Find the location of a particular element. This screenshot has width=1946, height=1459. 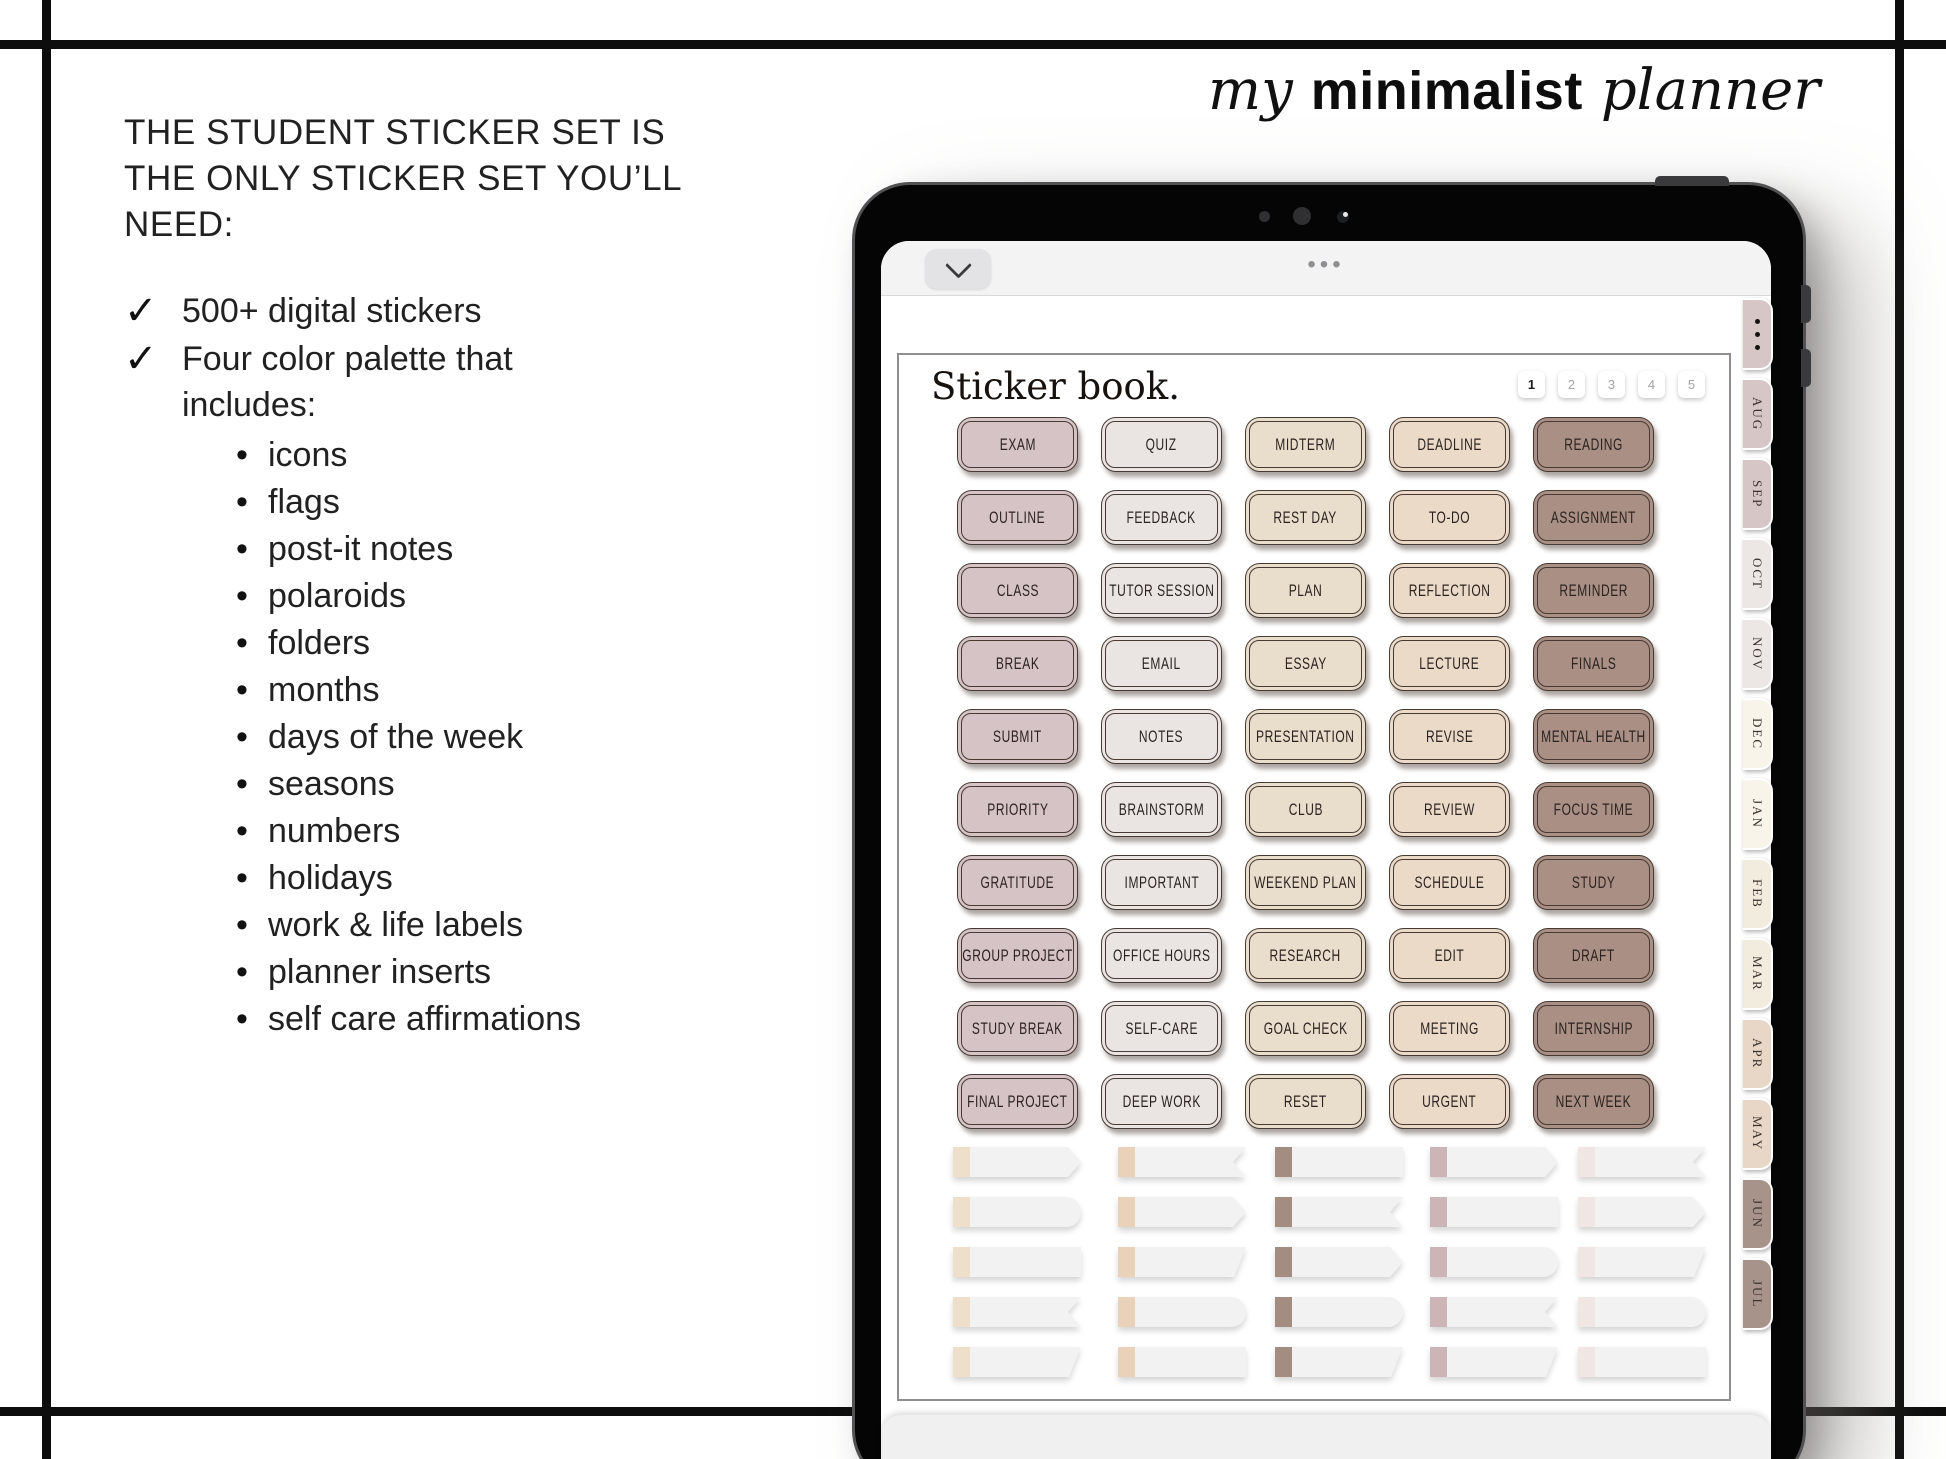

sticker: BRAINSTORM is located at coordinates (1161, 809).